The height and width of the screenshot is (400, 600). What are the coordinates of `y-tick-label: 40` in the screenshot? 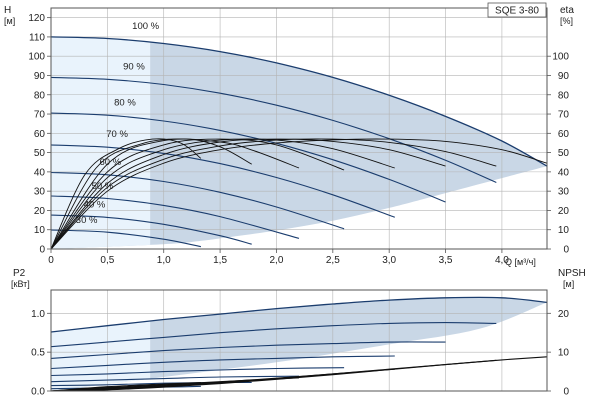 It's located at (40, 172).